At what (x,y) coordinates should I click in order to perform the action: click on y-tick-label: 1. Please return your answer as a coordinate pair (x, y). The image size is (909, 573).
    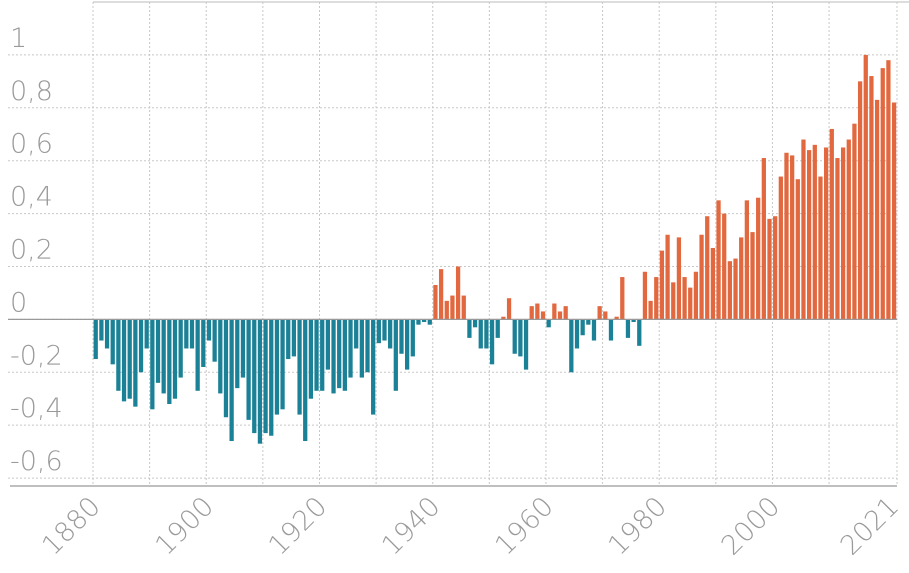
    Looking at the image, I should click on (18, 38).